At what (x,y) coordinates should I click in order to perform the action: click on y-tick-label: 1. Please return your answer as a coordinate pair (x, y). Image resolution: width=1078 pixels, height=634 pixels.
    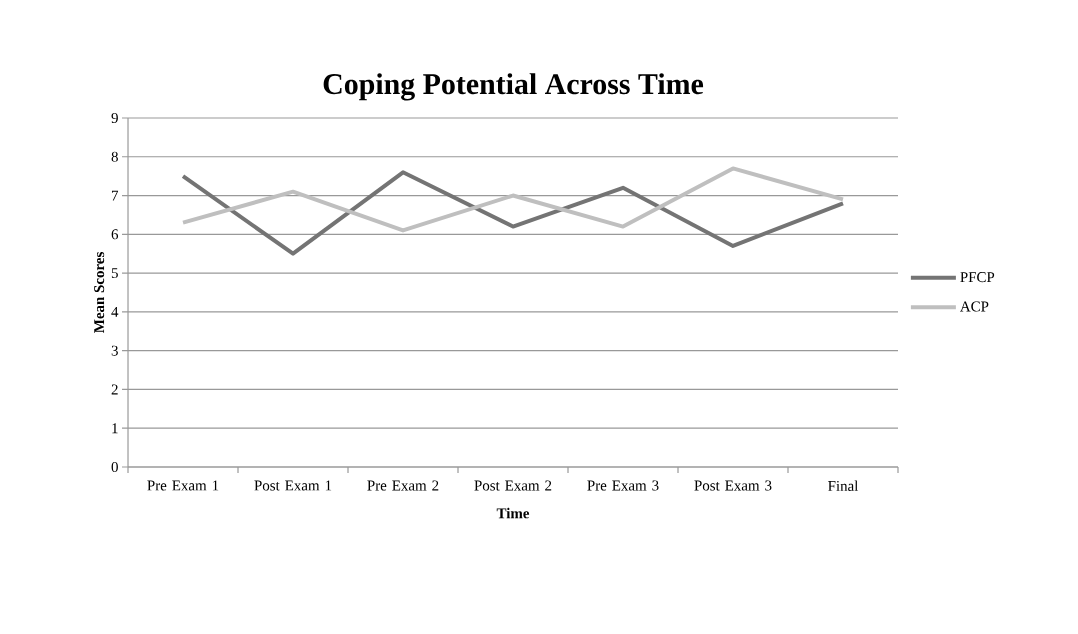
    Looking at the image, I should click on (115, 428).